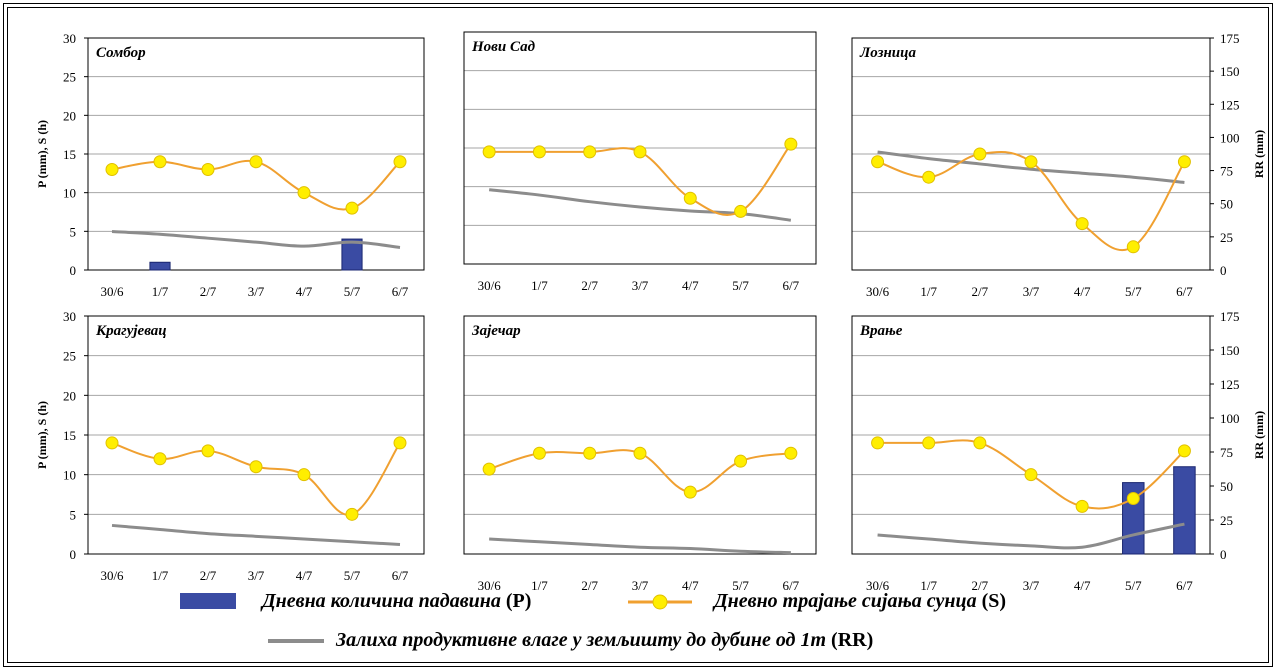 The image size is (1278, 672). I want to click on y-tick-label: 10, so click(69, 475).